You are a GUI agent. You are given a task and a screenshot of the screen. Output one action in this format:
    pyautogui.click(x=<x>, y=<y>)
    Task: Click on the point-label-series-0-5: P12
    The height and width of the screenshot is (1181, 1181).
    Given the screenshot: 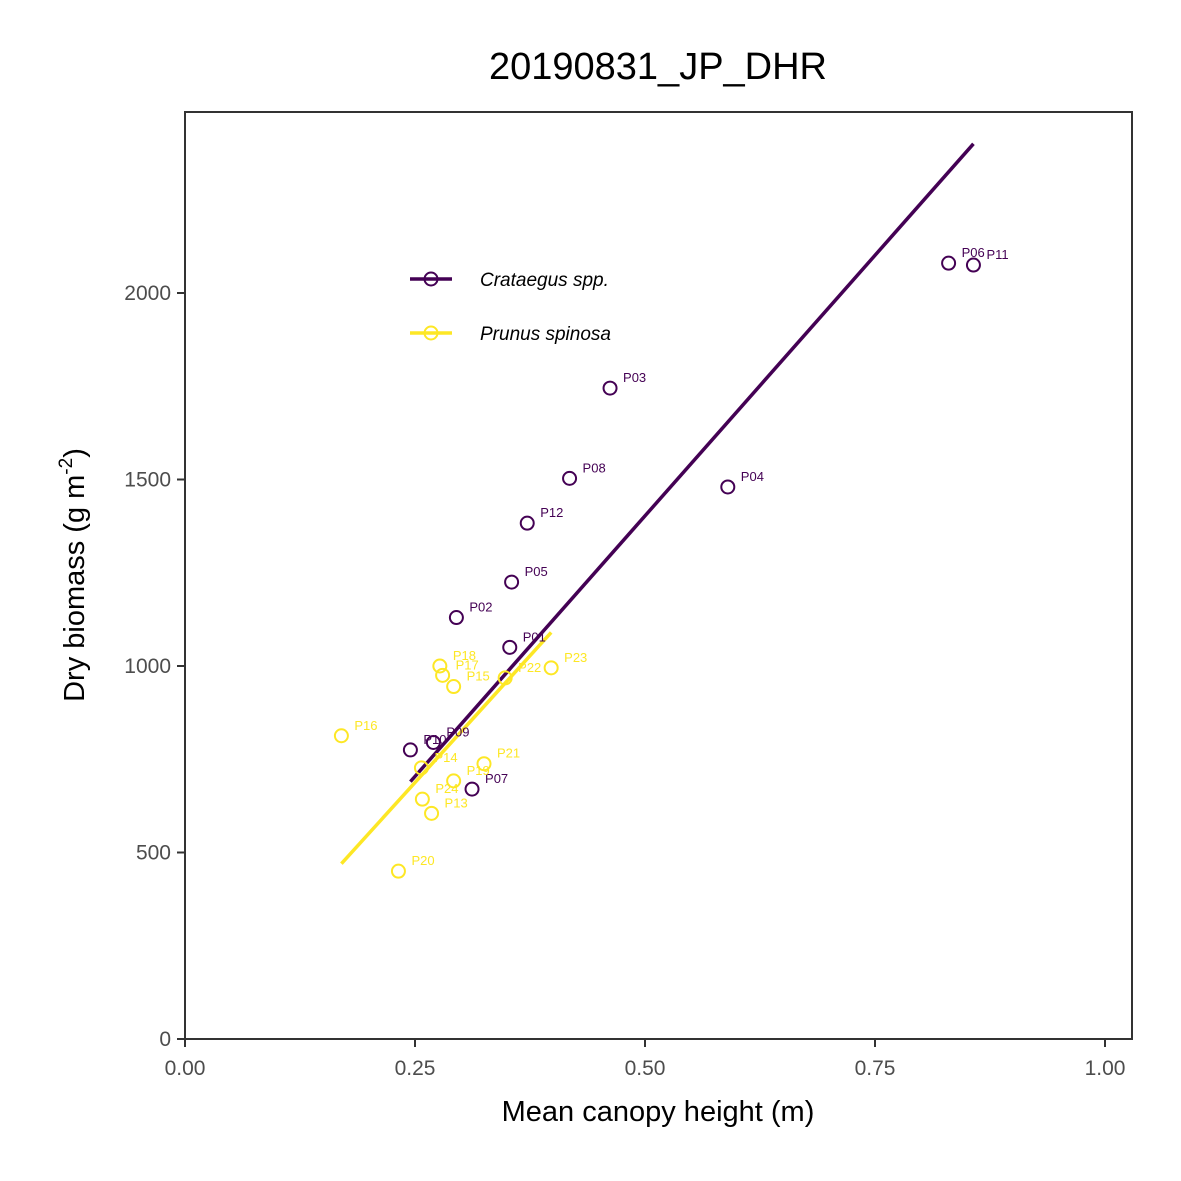 What is the action you would take?
    pyautogui.click(x=551, y=512)
    